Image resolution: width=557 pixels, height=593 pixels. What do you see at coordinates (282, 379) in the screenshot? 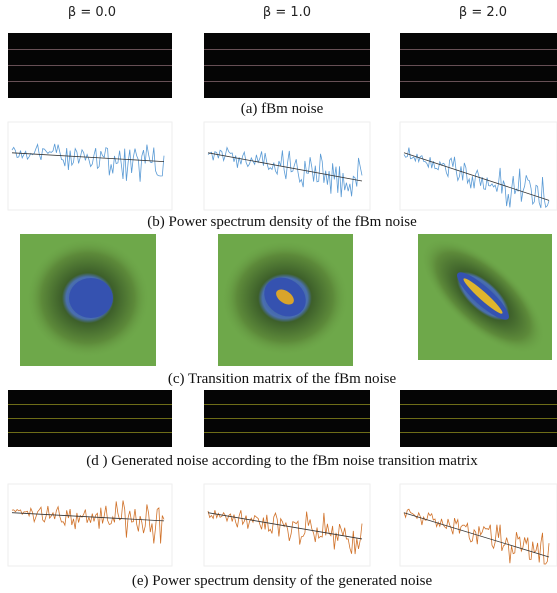
I see `caption: (c) Transition matrix of the fBm noise` at bounding box center [282, 379].